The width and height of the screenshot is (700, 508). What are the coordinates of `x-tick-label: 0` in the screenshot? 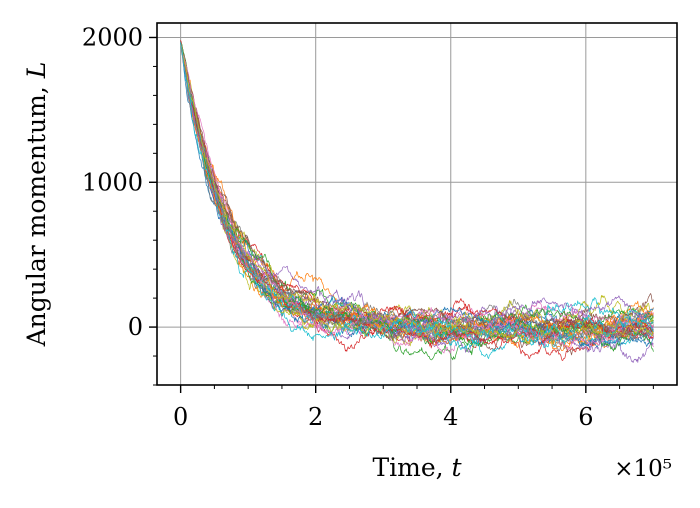 It's located at (180, 417).